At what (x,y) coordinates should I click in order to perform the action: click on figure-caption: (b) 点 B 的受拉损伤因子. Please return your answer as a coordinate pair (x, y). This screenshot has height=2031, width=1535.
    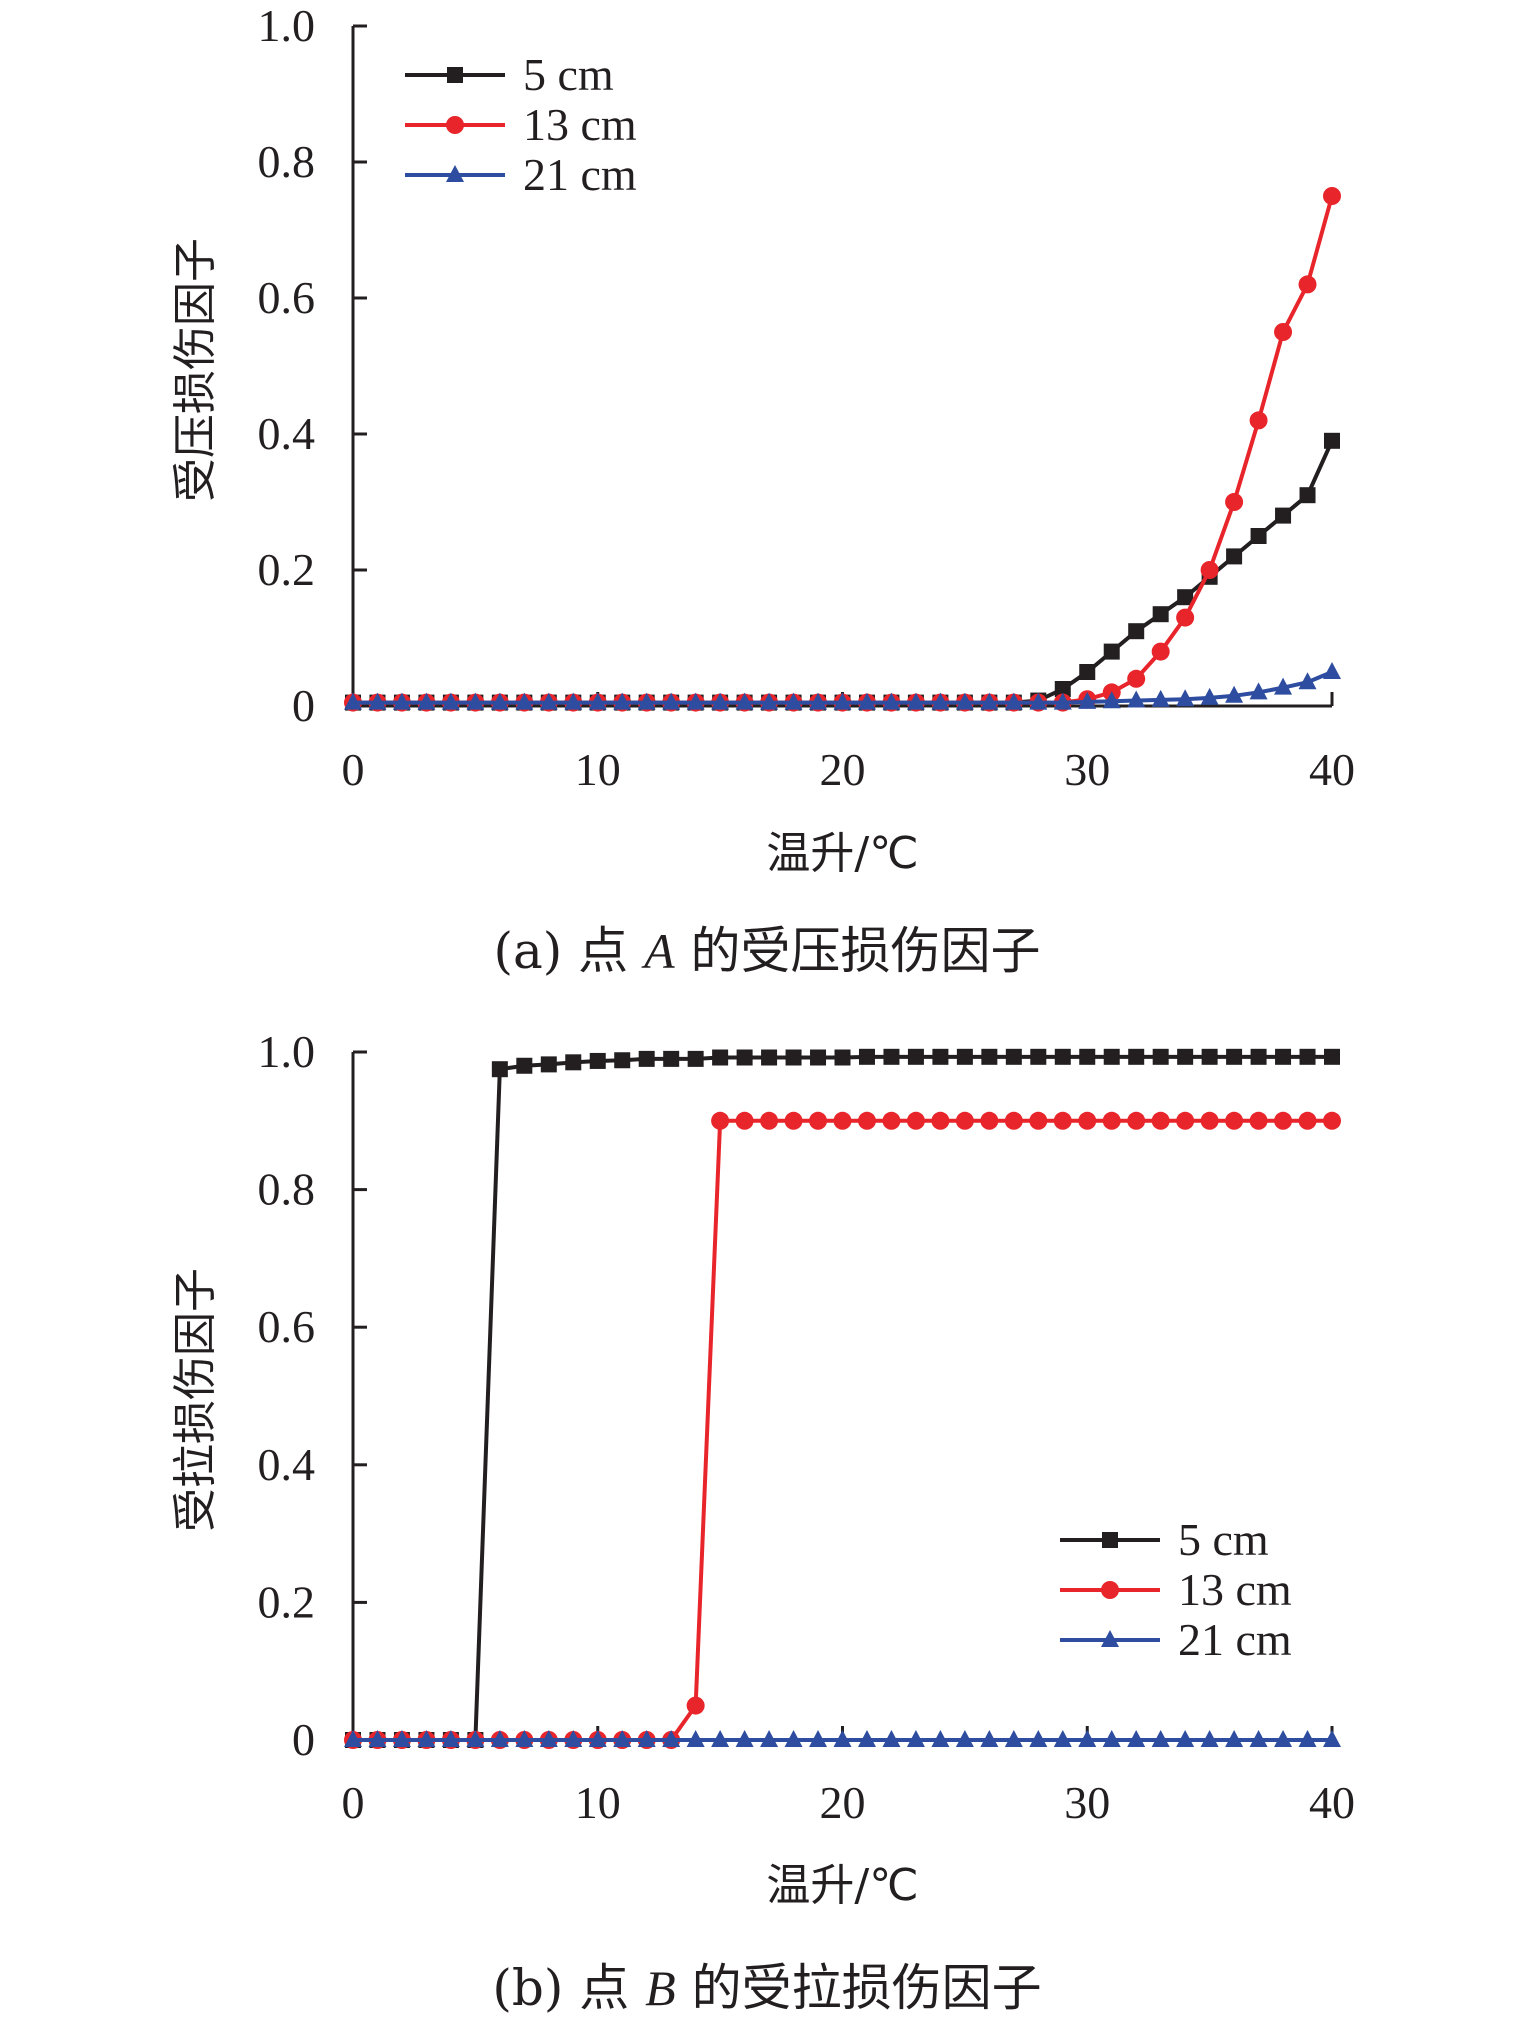
    Looking at the image, I should click on (766, 1988).